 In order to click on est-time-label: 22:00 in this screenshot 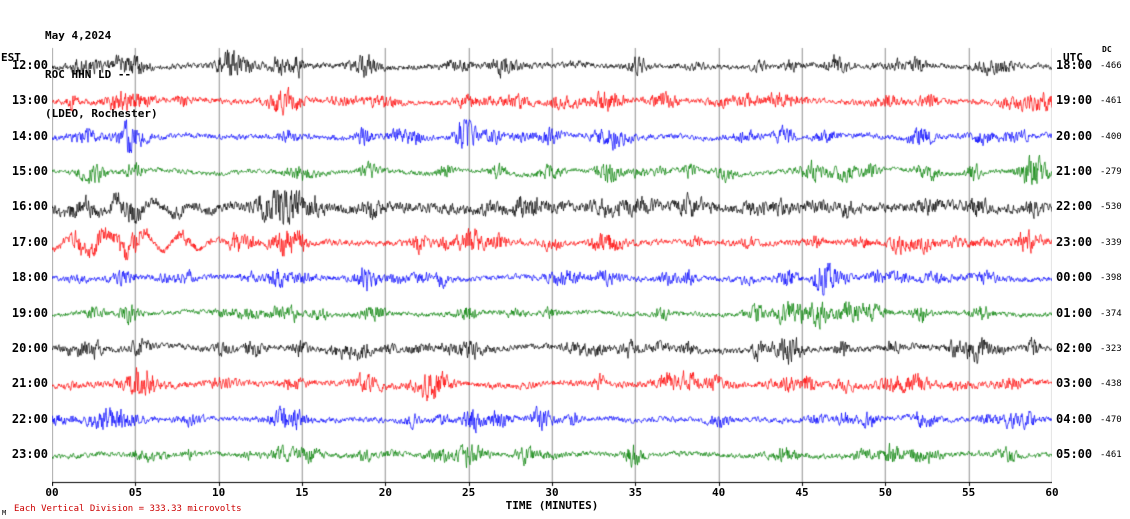, I will do `click(29, 418)`.